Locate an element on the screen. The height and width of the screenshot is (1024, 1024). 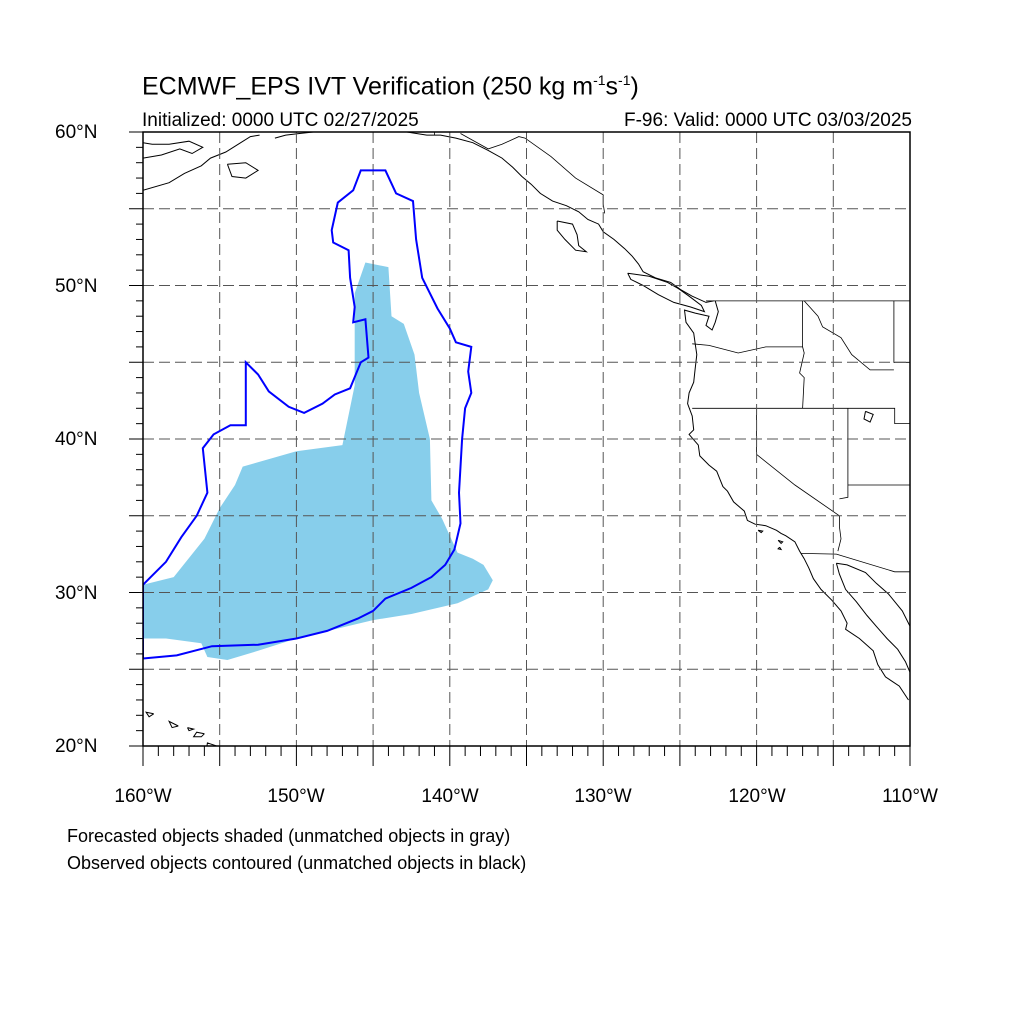
lon-label-150: 150°W is located at coordinates (296, 796).